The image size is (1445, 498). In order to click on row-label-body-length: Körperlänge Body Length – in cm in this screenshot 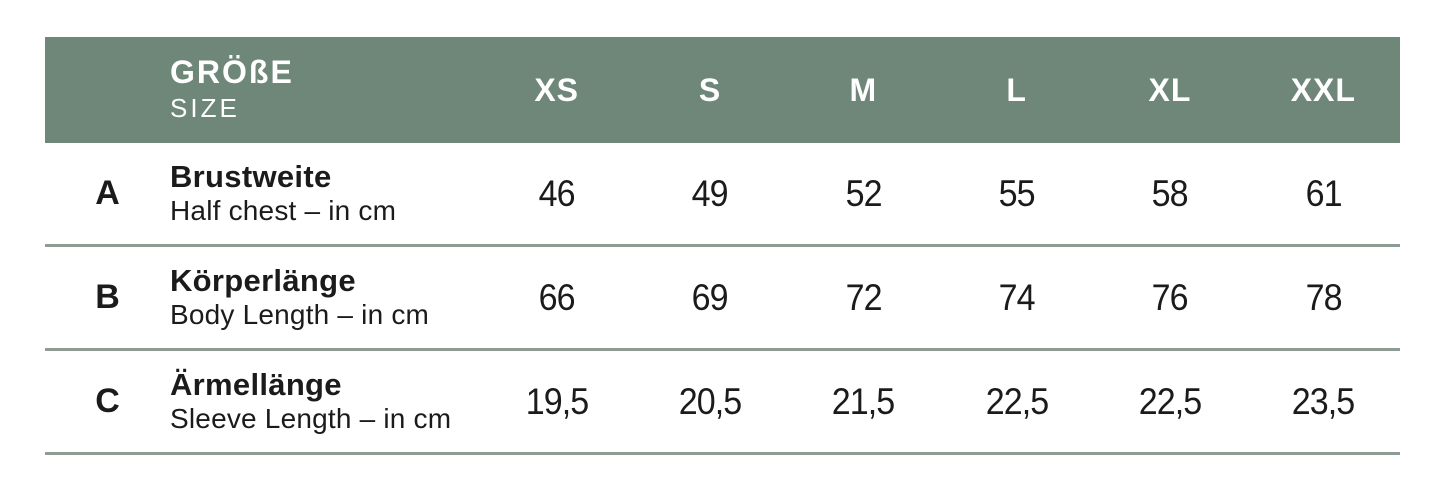, I will do `click(325, 296)`.